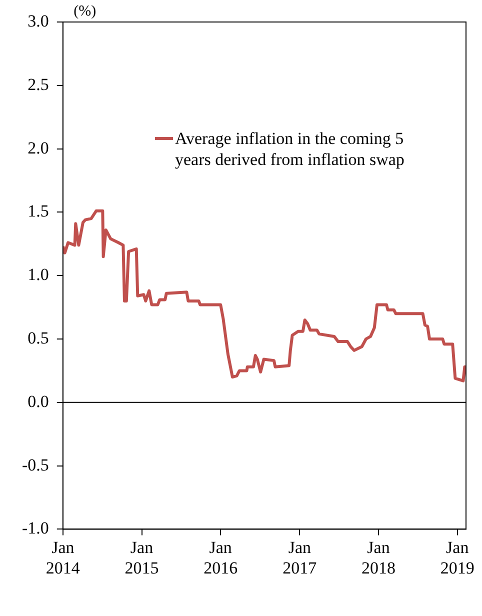 This screenshot has width=482, height=616. Describe the element at coordinates (35, 464) in the screenshot. I see `y-tick-label: -0.5` at that location.